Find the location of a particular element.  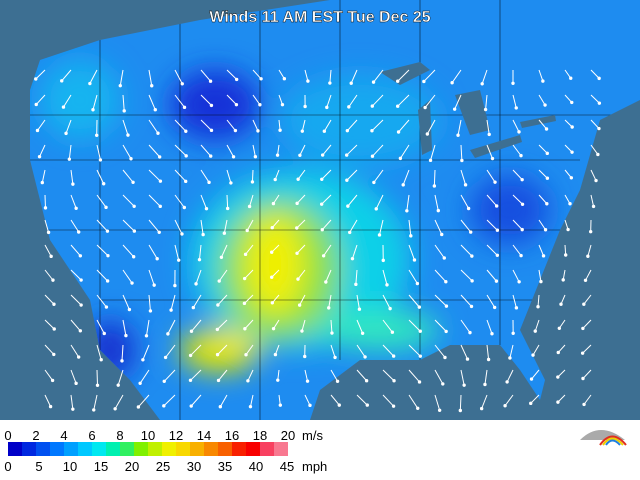

ms-label: 10 is located at coordinates (148, 435).